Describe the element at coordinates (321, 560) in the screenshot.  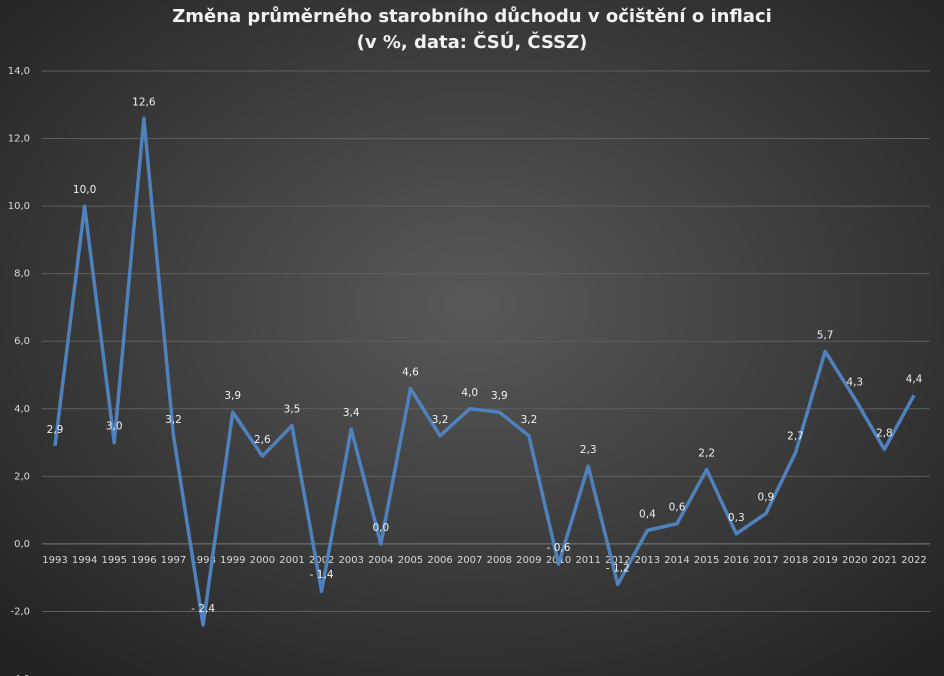
I see `x-tick-label: 2002` at that location.